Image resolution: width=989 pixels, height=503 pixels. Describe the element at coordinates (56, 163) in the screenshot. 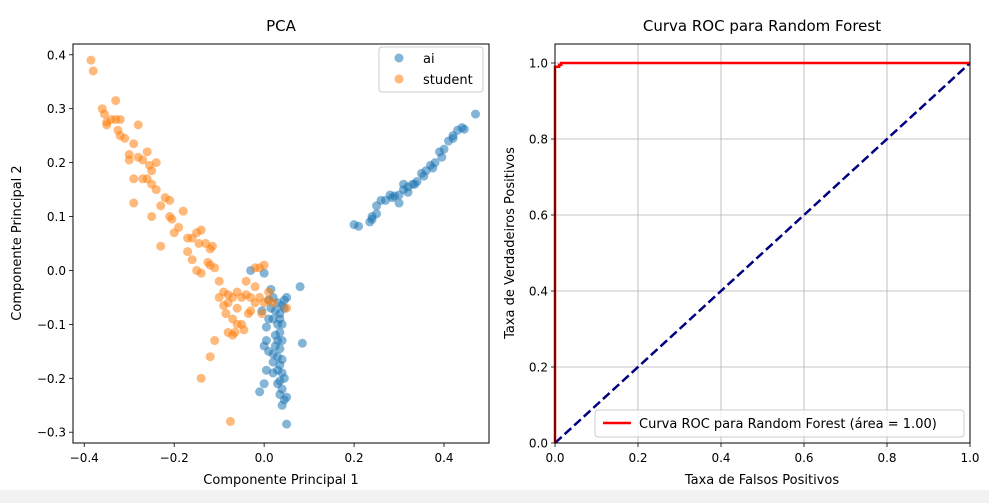

I see `pca-y-tick-label: 0.2` at that location.